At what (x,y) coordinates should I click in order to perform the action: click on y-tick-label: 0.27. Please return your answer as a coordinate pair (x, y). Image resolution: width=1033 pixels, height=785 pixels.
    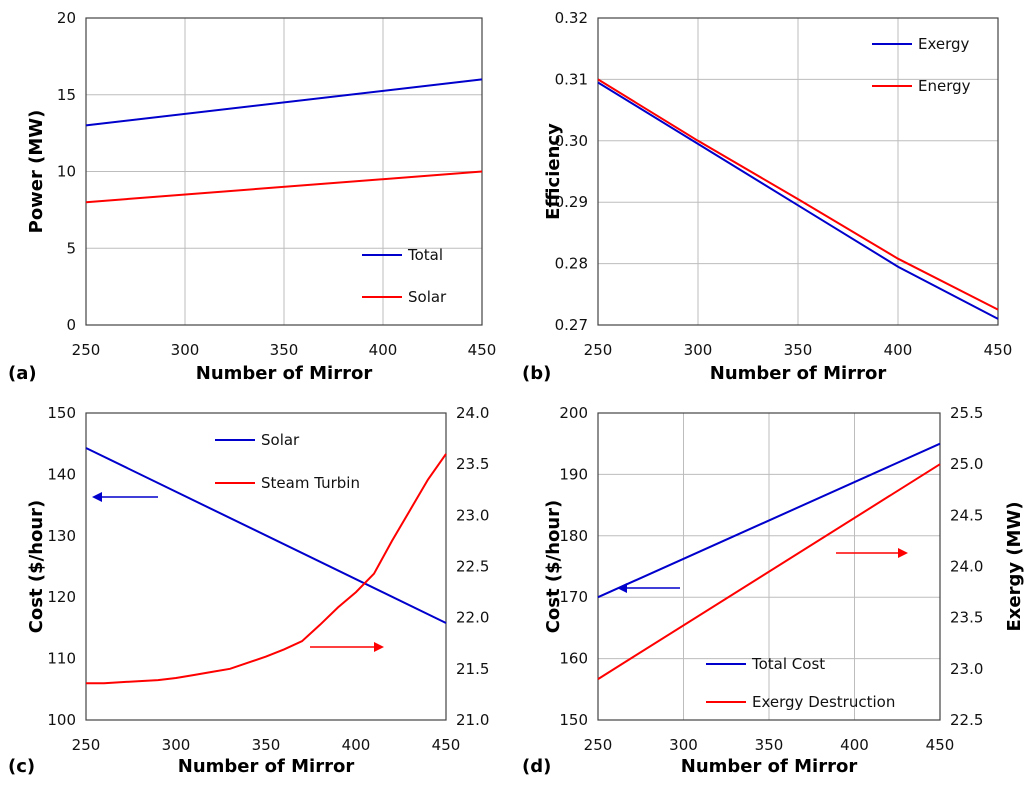
    Looking at the image, I should click on (571, 325).